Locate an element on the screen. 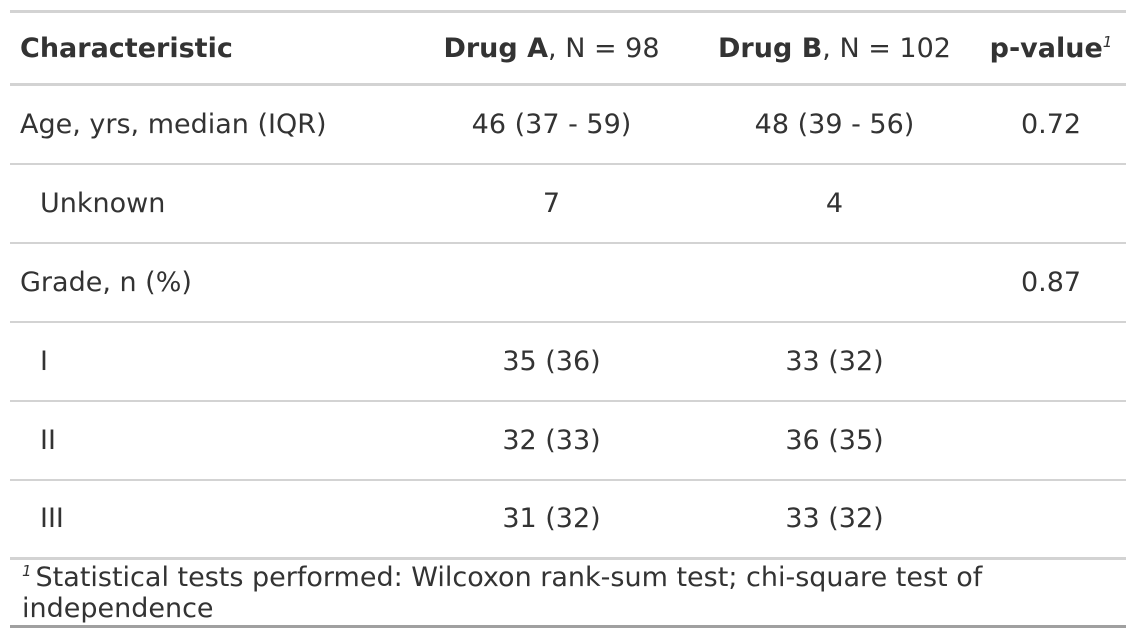  header-drug-b-n: , N = 102 is located at coordinates (886, 48).